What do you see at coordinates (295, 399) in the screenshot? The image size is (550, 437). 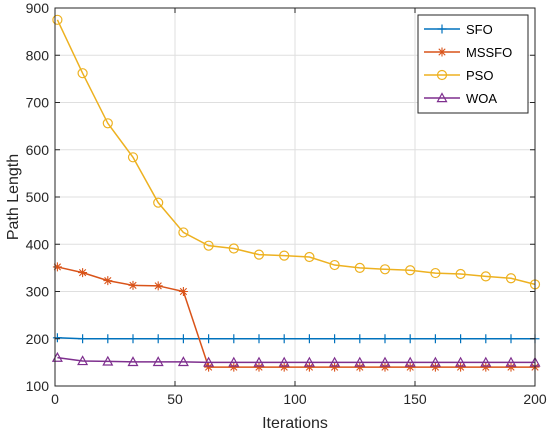 I see `x-tick-label: 100` at bounding box center [295, 399].